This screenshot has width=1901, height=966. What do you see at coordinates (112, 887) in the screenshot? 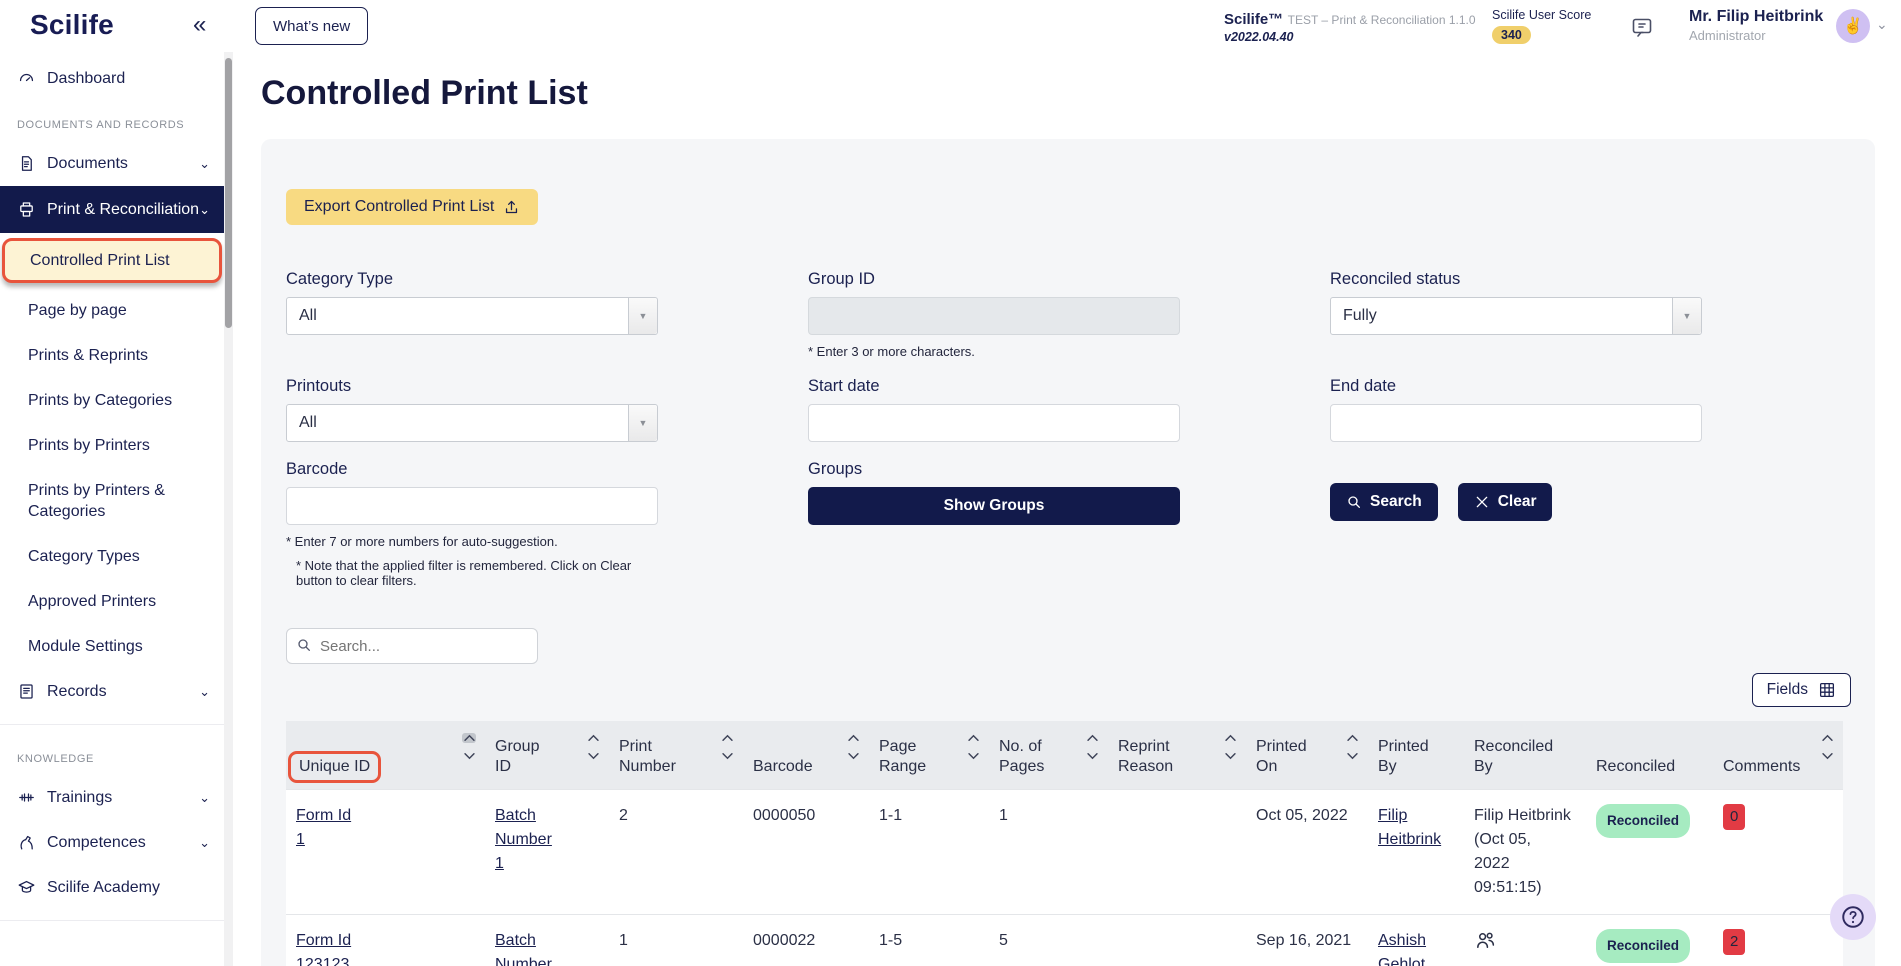
I see `sidebar-item-scilife-academy: Scilife Academy` at bounding box center [112, 887].